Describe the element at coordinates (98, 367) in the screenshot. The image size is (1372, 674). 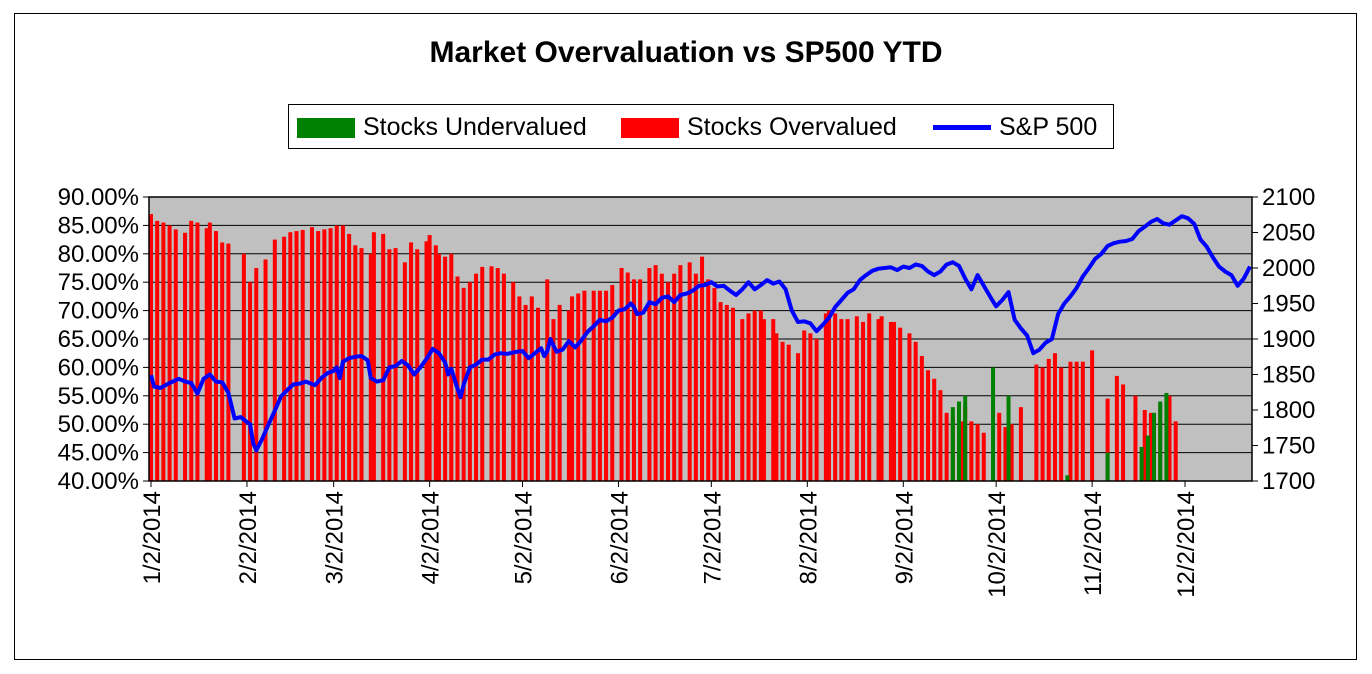
I see `y-left-tick-label: 60.00%` at that location.